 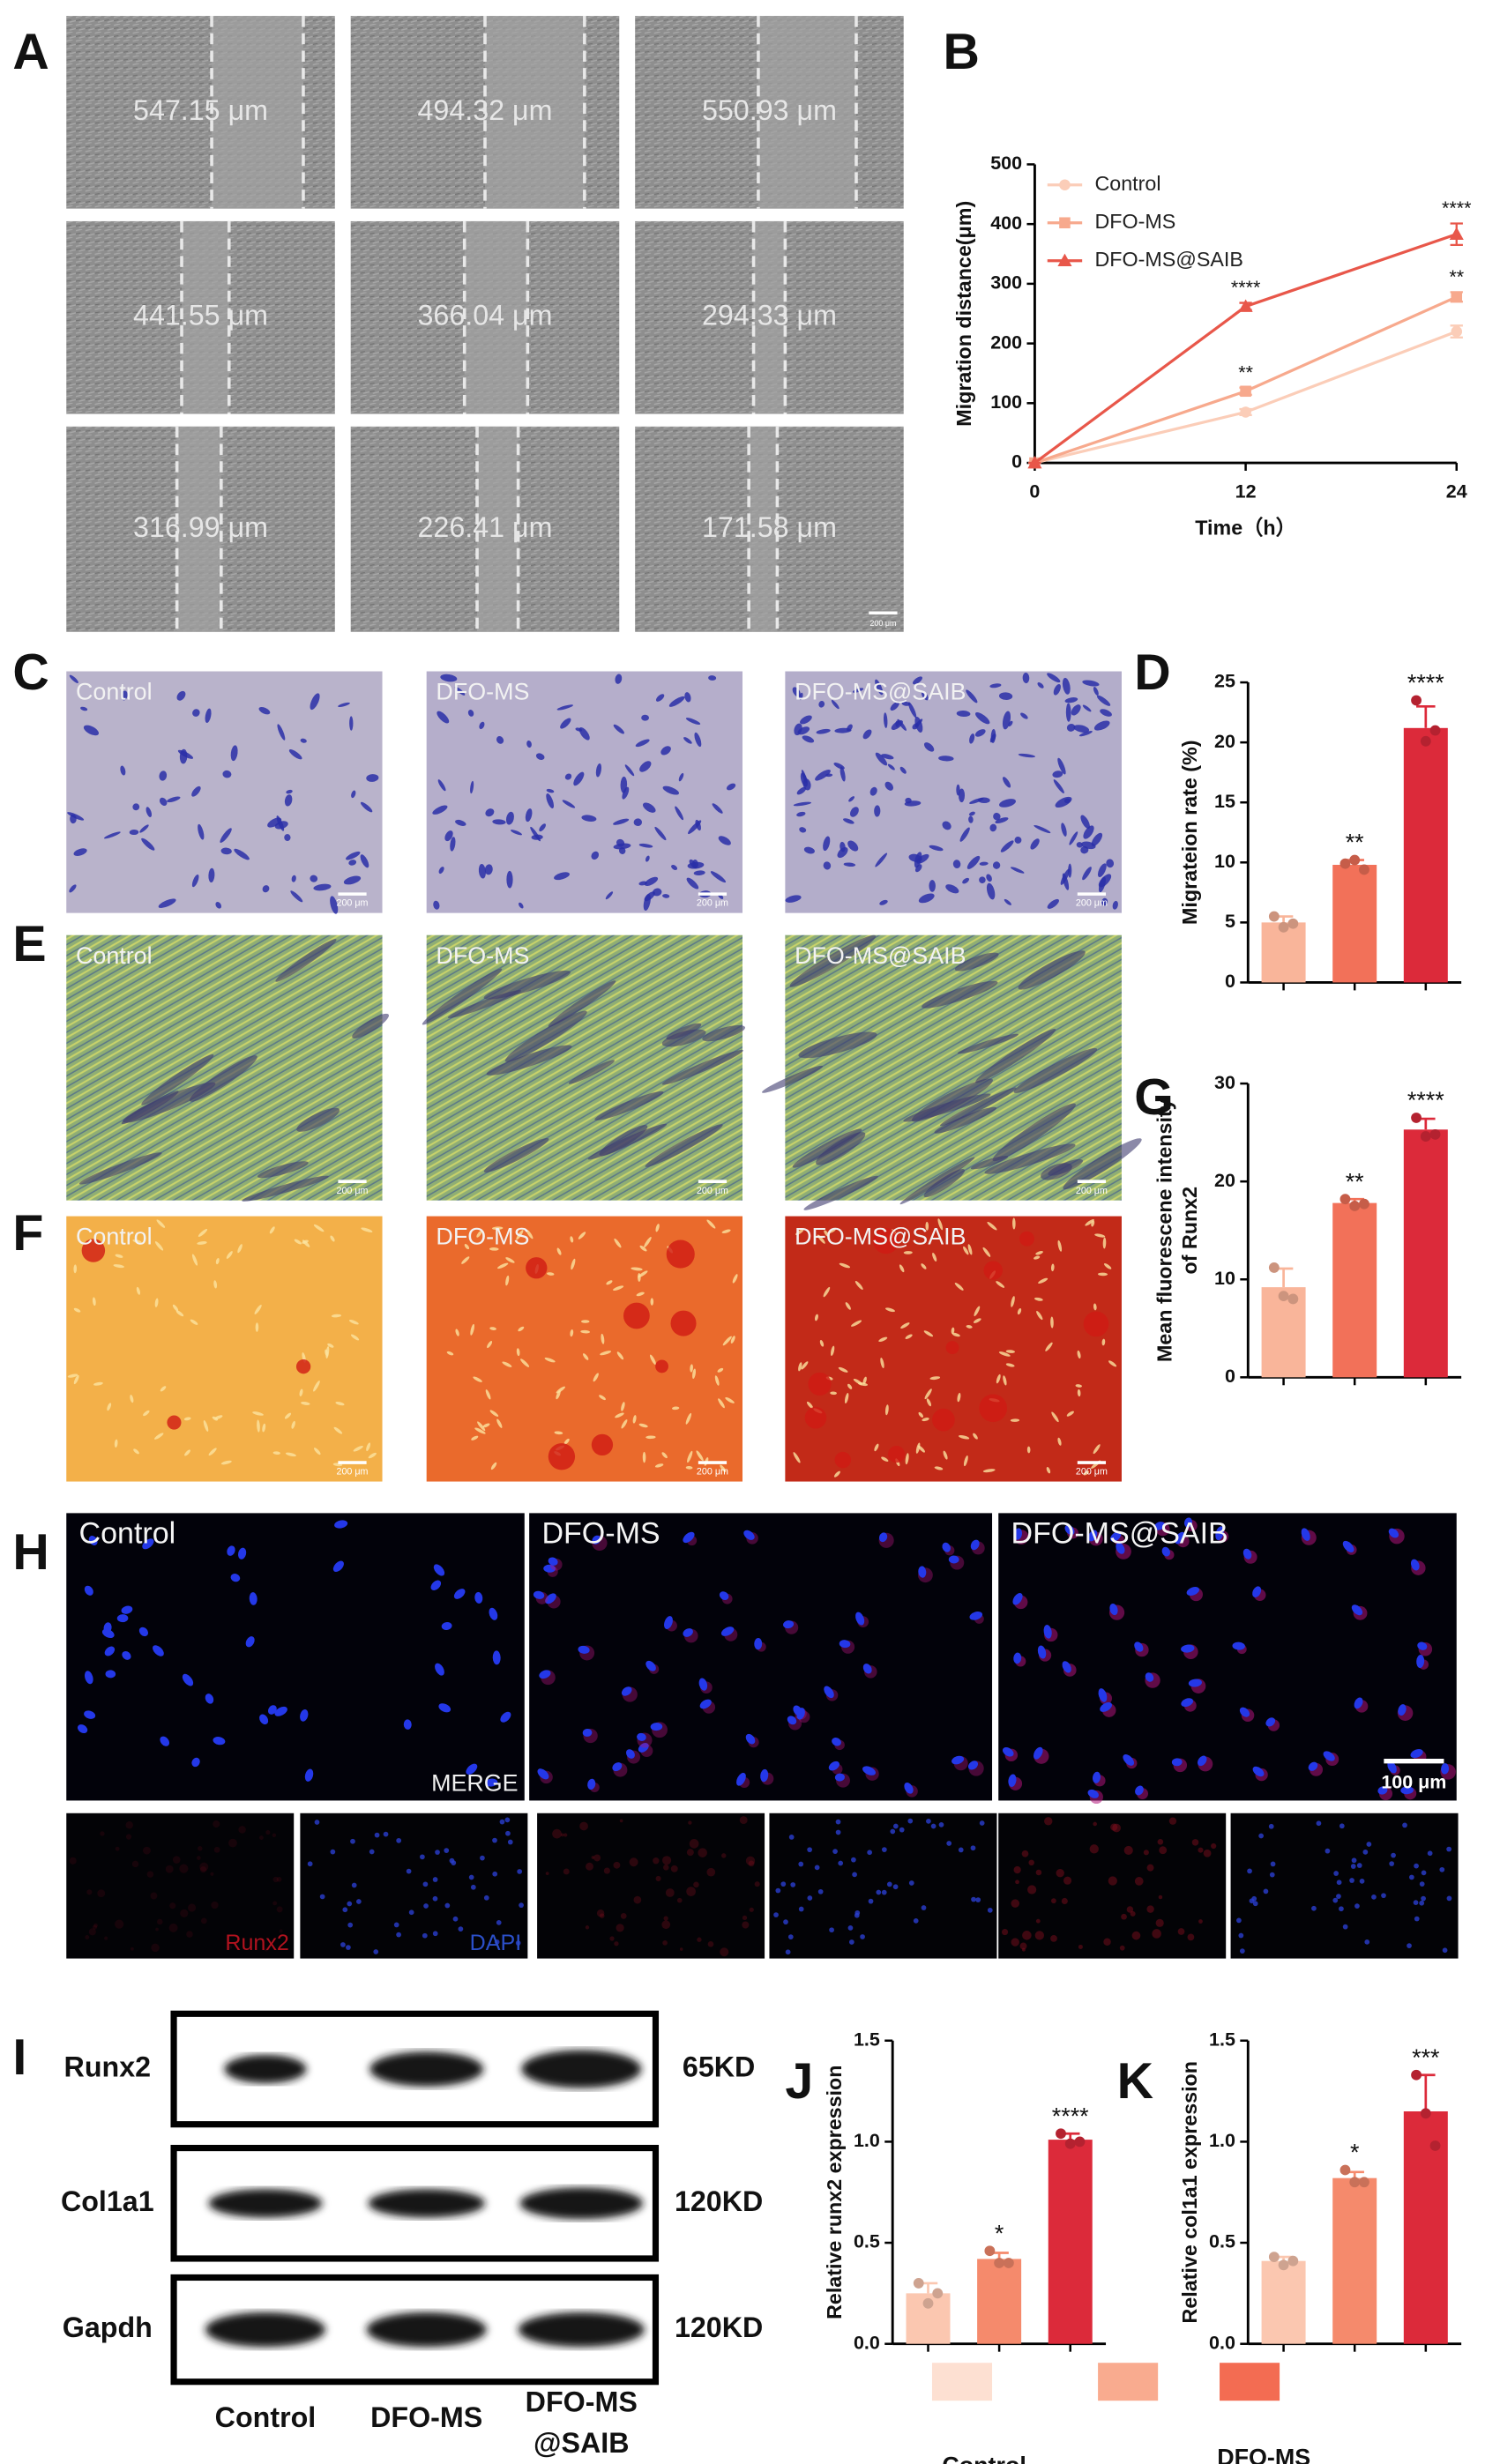 What do you see at coordinates (1425, 741) in the screenshot?
I see `replicate-point` at bounding box center [1425, 741].